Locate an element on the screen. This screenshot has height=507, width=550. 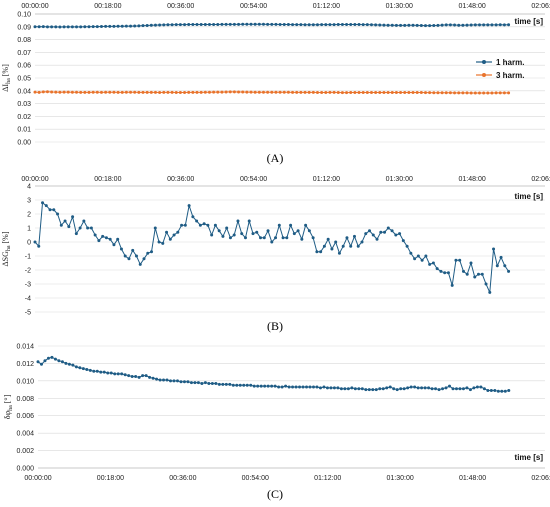
y-tick-label: -3 is located at coordinates (28, 285).